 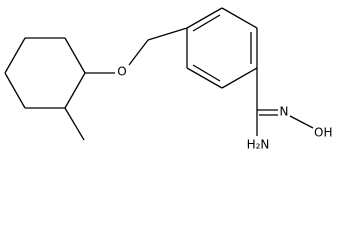 I want to click on n-o-bond, so click(x=301, y=122).